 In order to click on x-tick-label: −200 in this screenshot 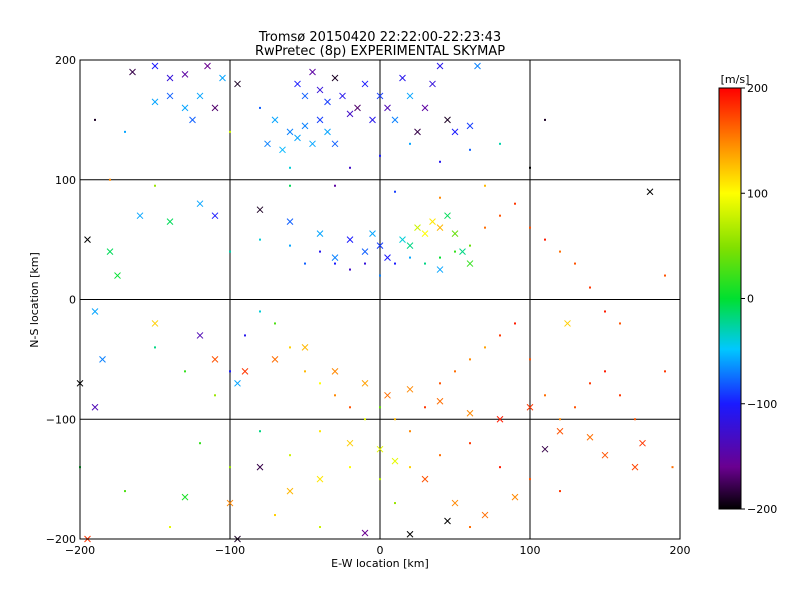, I will do `click(80, 550)`.